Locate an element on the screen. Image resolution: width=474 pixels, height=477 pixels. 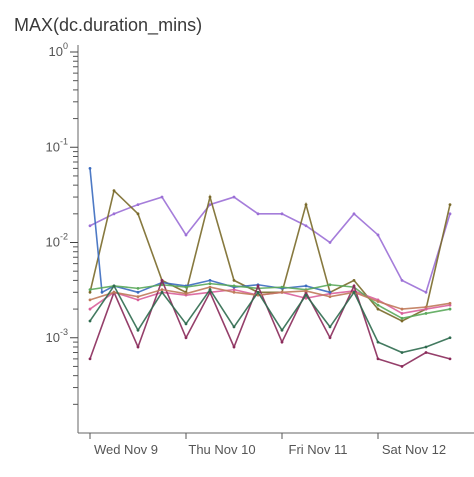
x-tick-label: Sat Nov 12 is located at coordinates (414, 449).